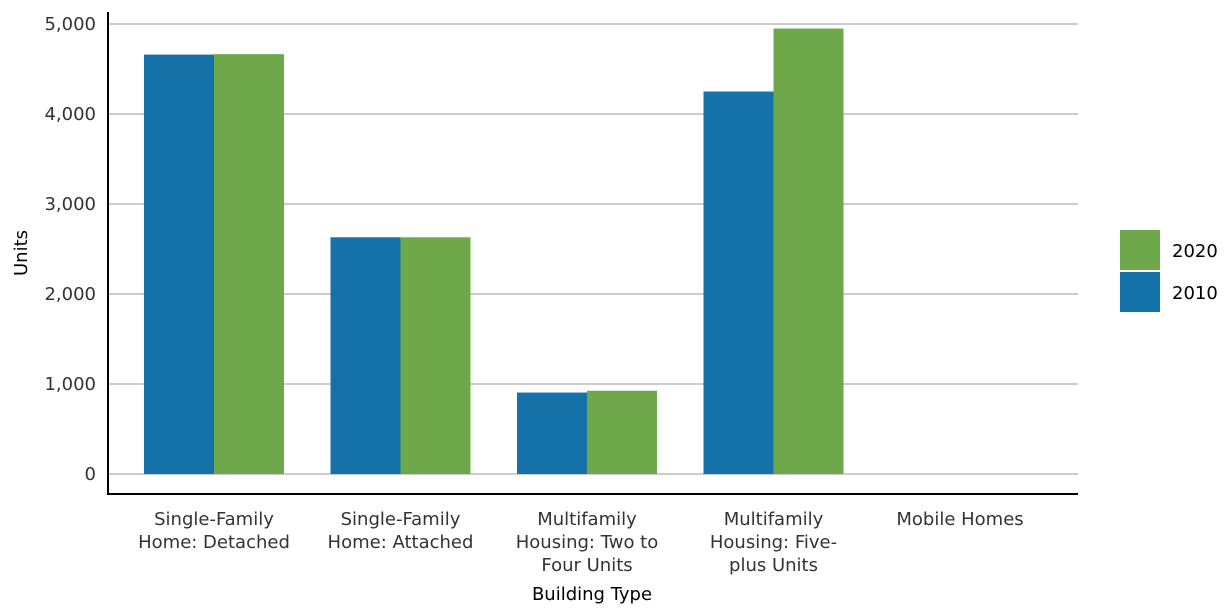 The width and height of the screenshot is (1226, 608). I want to click on legend-label-2020: 2020, so click(1195, 251).